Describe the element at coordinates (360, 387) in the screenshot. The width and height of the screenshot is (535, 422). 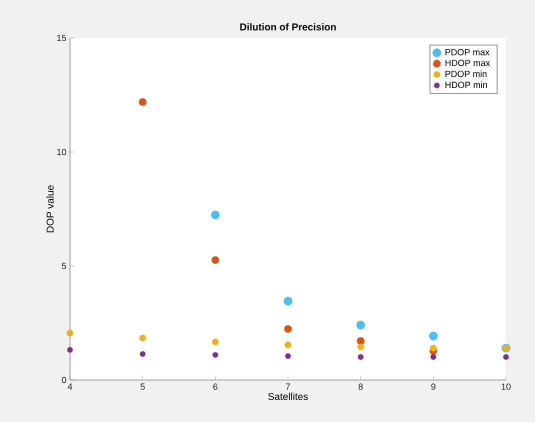
I see `x-tick-label: 8` at that location.